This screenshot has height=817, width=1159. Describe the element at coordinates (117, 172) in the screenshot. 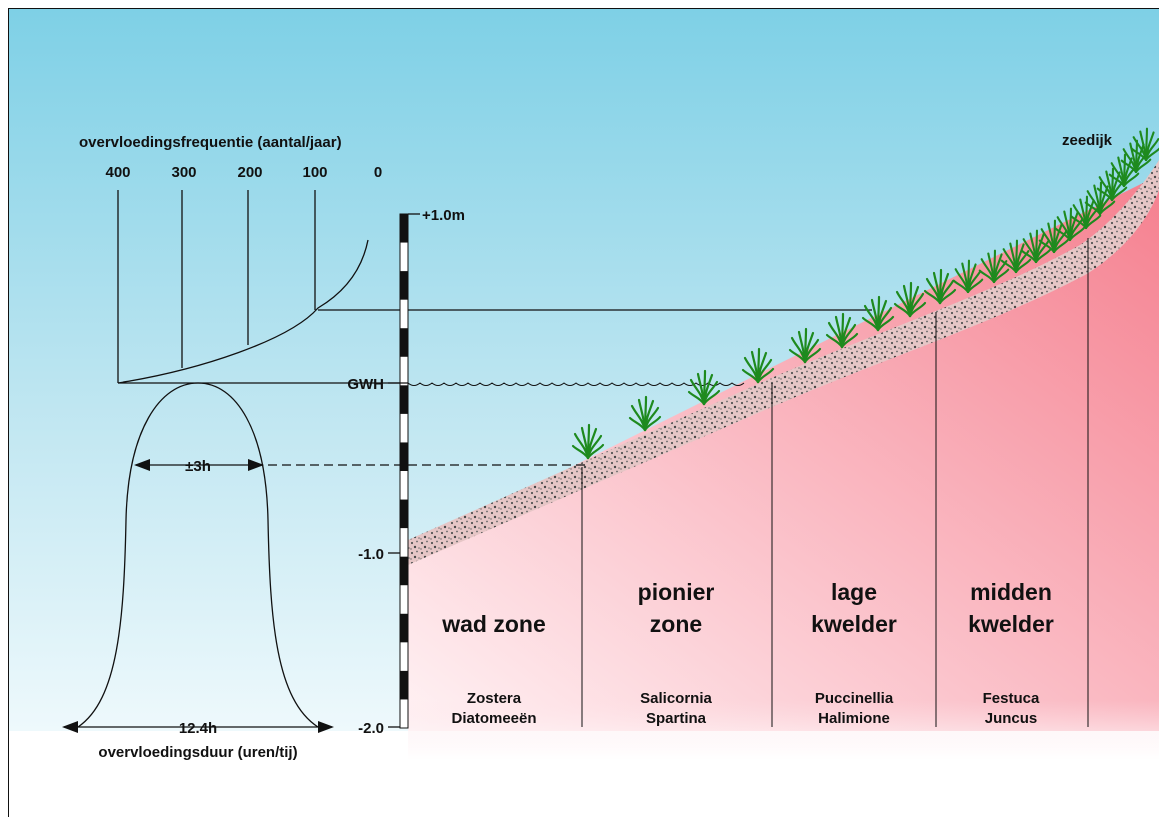

I see `frequency-tick-label-400: 400` at that location.